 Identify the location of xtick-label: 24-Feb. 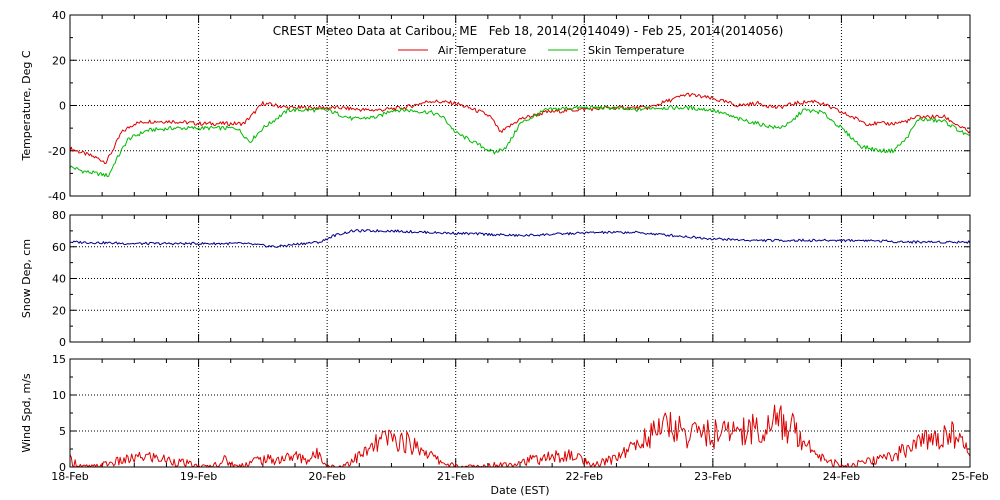
(841, 476).